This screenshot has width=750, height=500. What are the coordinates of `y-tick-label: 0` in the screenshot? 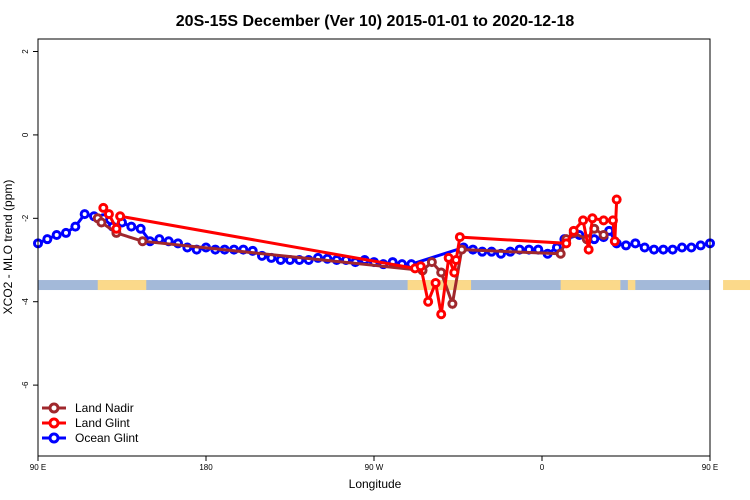 It's located at (25, 134).